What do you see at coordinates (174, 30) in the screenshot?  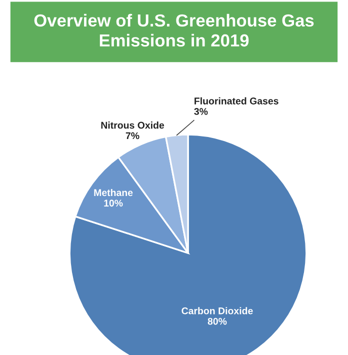 I see `chart-title: Overview of U.S. Greenhouse Gas Emissions in 2019` at bounding box center [174, 30].